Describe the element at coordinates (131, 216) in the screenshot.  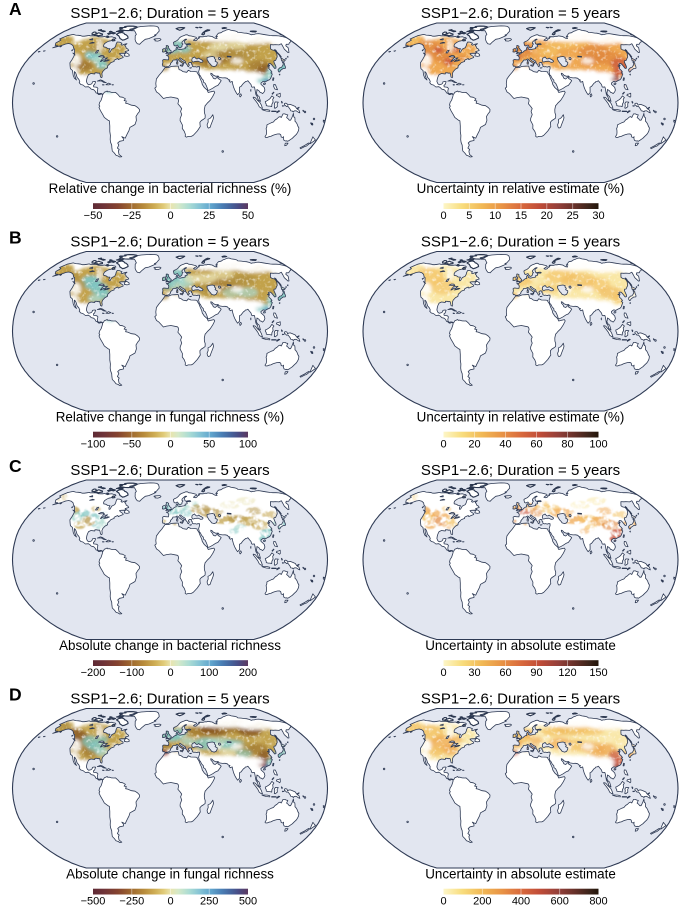
I see `svg-text: −25` at that location.